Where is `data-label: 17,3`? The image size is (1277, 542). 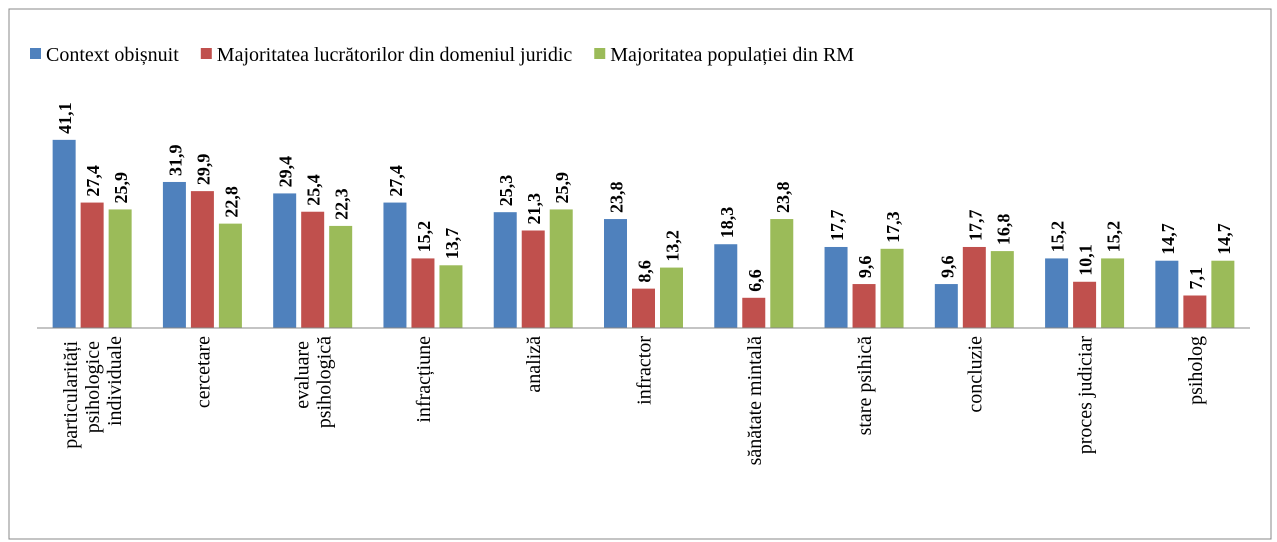
data-label: 17,3 is located at coordinates (893, 227).